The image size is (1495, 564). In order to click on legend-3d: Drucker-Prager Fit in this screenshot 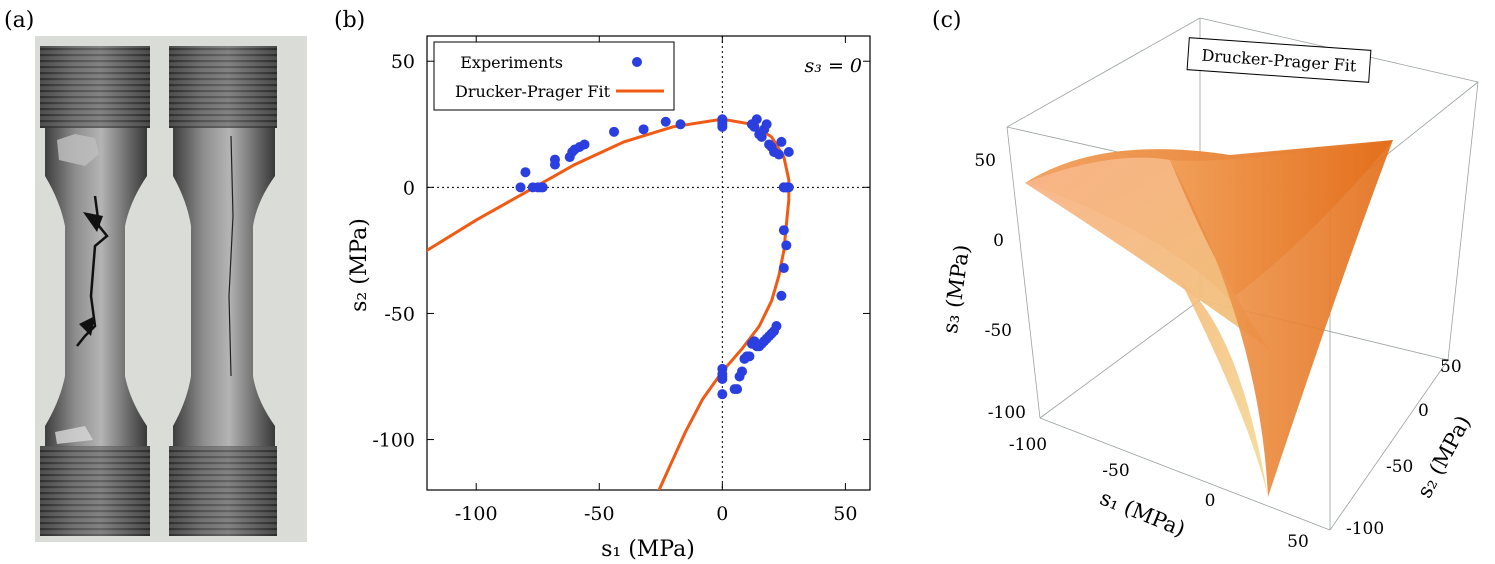, I will do `click(1279, 60)`.